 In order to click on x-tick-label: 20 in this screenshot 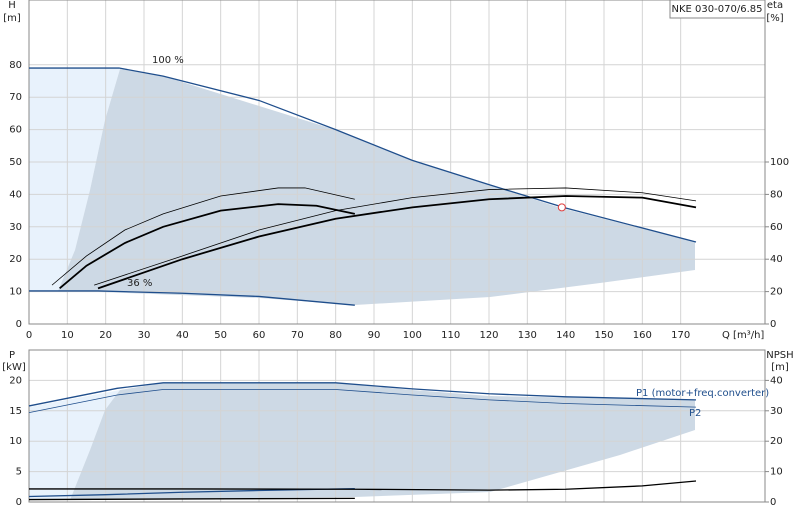, I will do `click(105, 335)`.